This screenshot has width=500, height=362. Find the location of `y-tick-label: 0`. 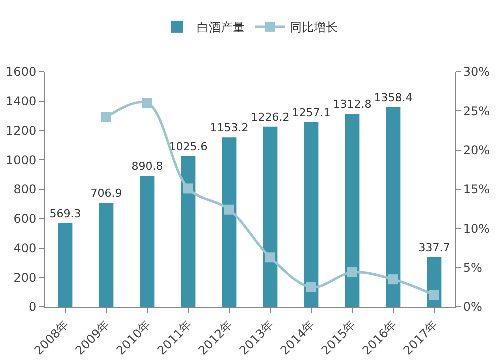

y-tick-label: 0 is located at coordinates (32, 307).